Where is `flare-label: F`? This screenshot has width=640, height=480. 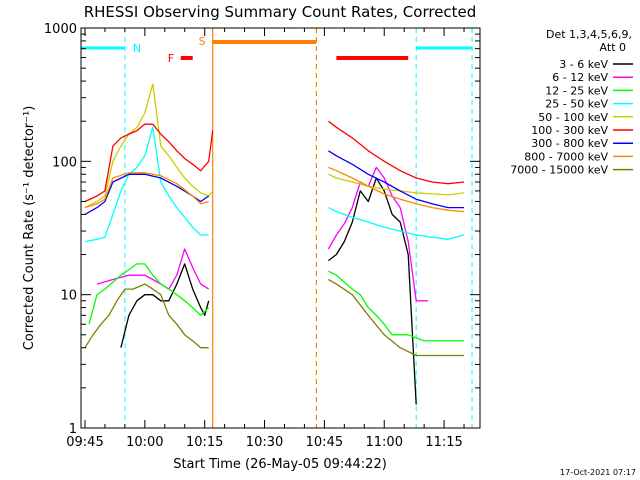 flare-label: F is located at coordinates (171, 58).